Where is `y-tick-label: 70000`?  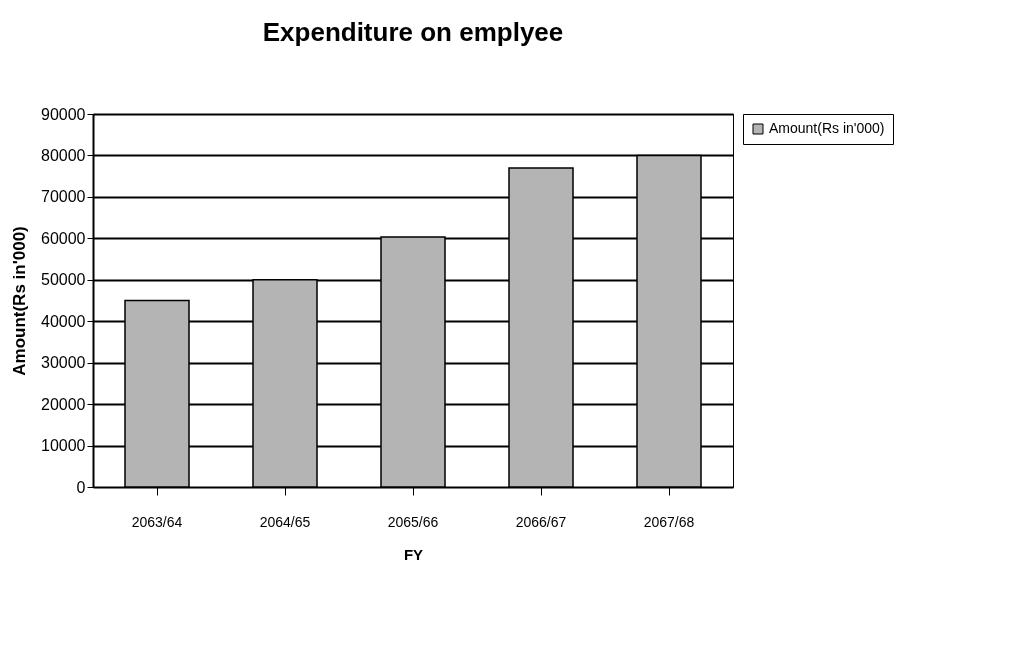
y-tick-label: 70000 is located at coordinates (63, 197).